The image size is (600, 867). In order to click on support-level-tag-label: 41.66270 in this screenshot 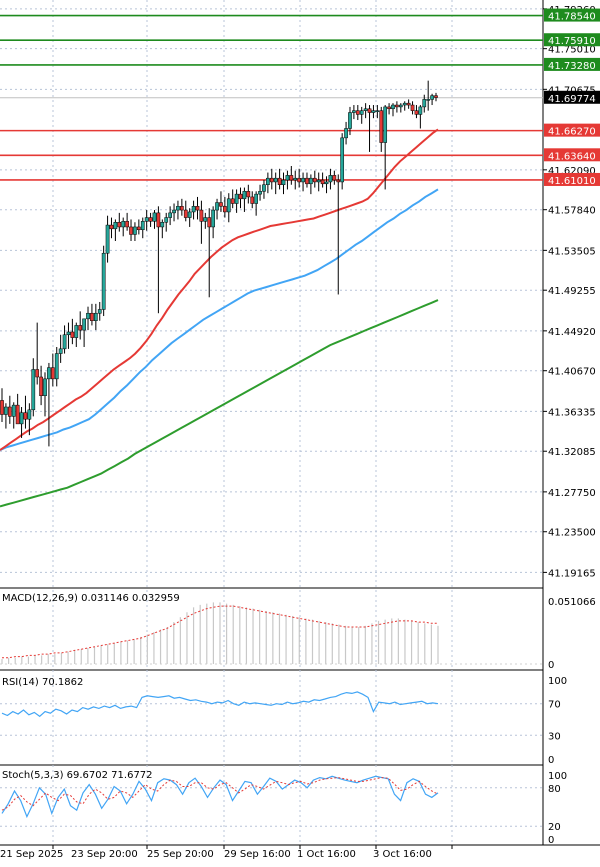, I will do `click(572, 132)`.